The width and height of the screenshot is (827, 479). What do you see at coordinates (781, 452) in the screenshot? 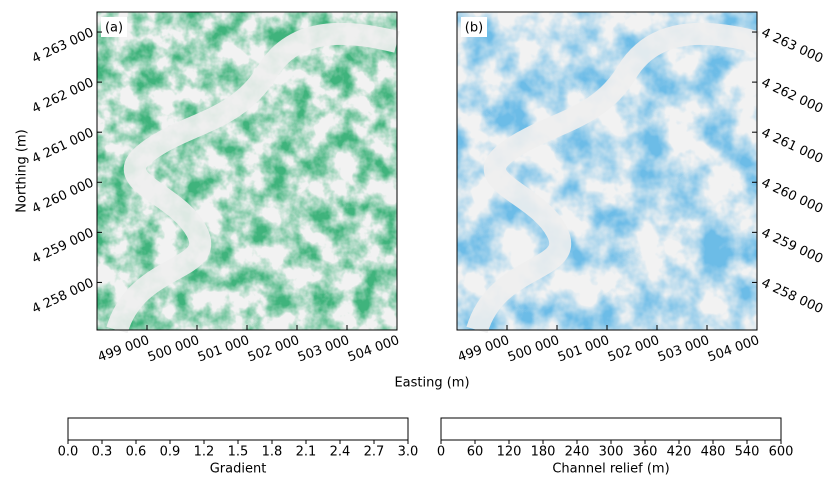
I see `colorbar-tick-label: 600` at bounding box center [781, 452].